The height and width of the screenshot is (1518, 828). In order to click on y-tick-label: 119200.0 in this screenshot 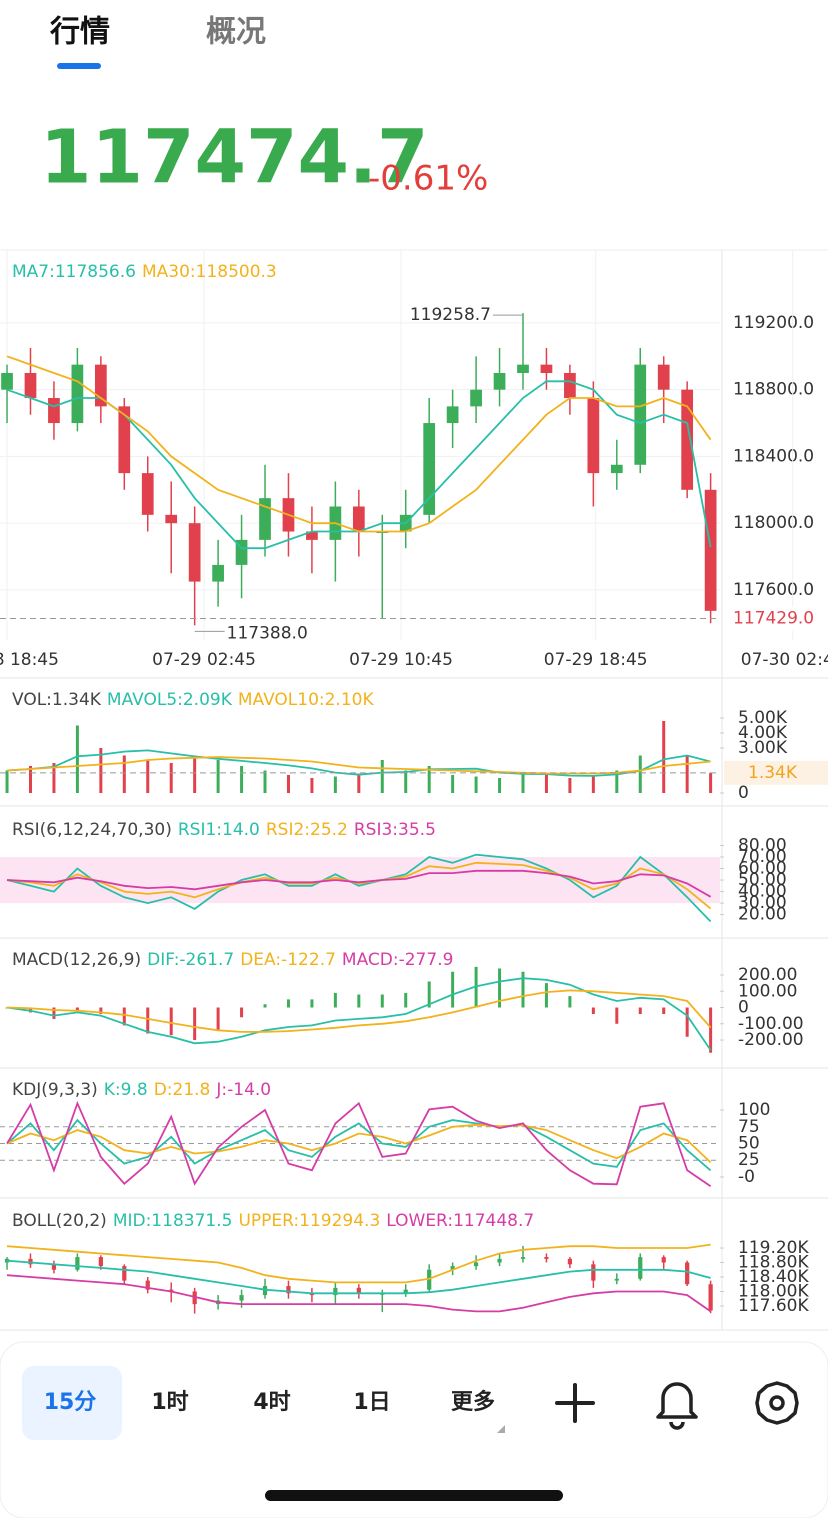, I will do `click(773, 323)`.